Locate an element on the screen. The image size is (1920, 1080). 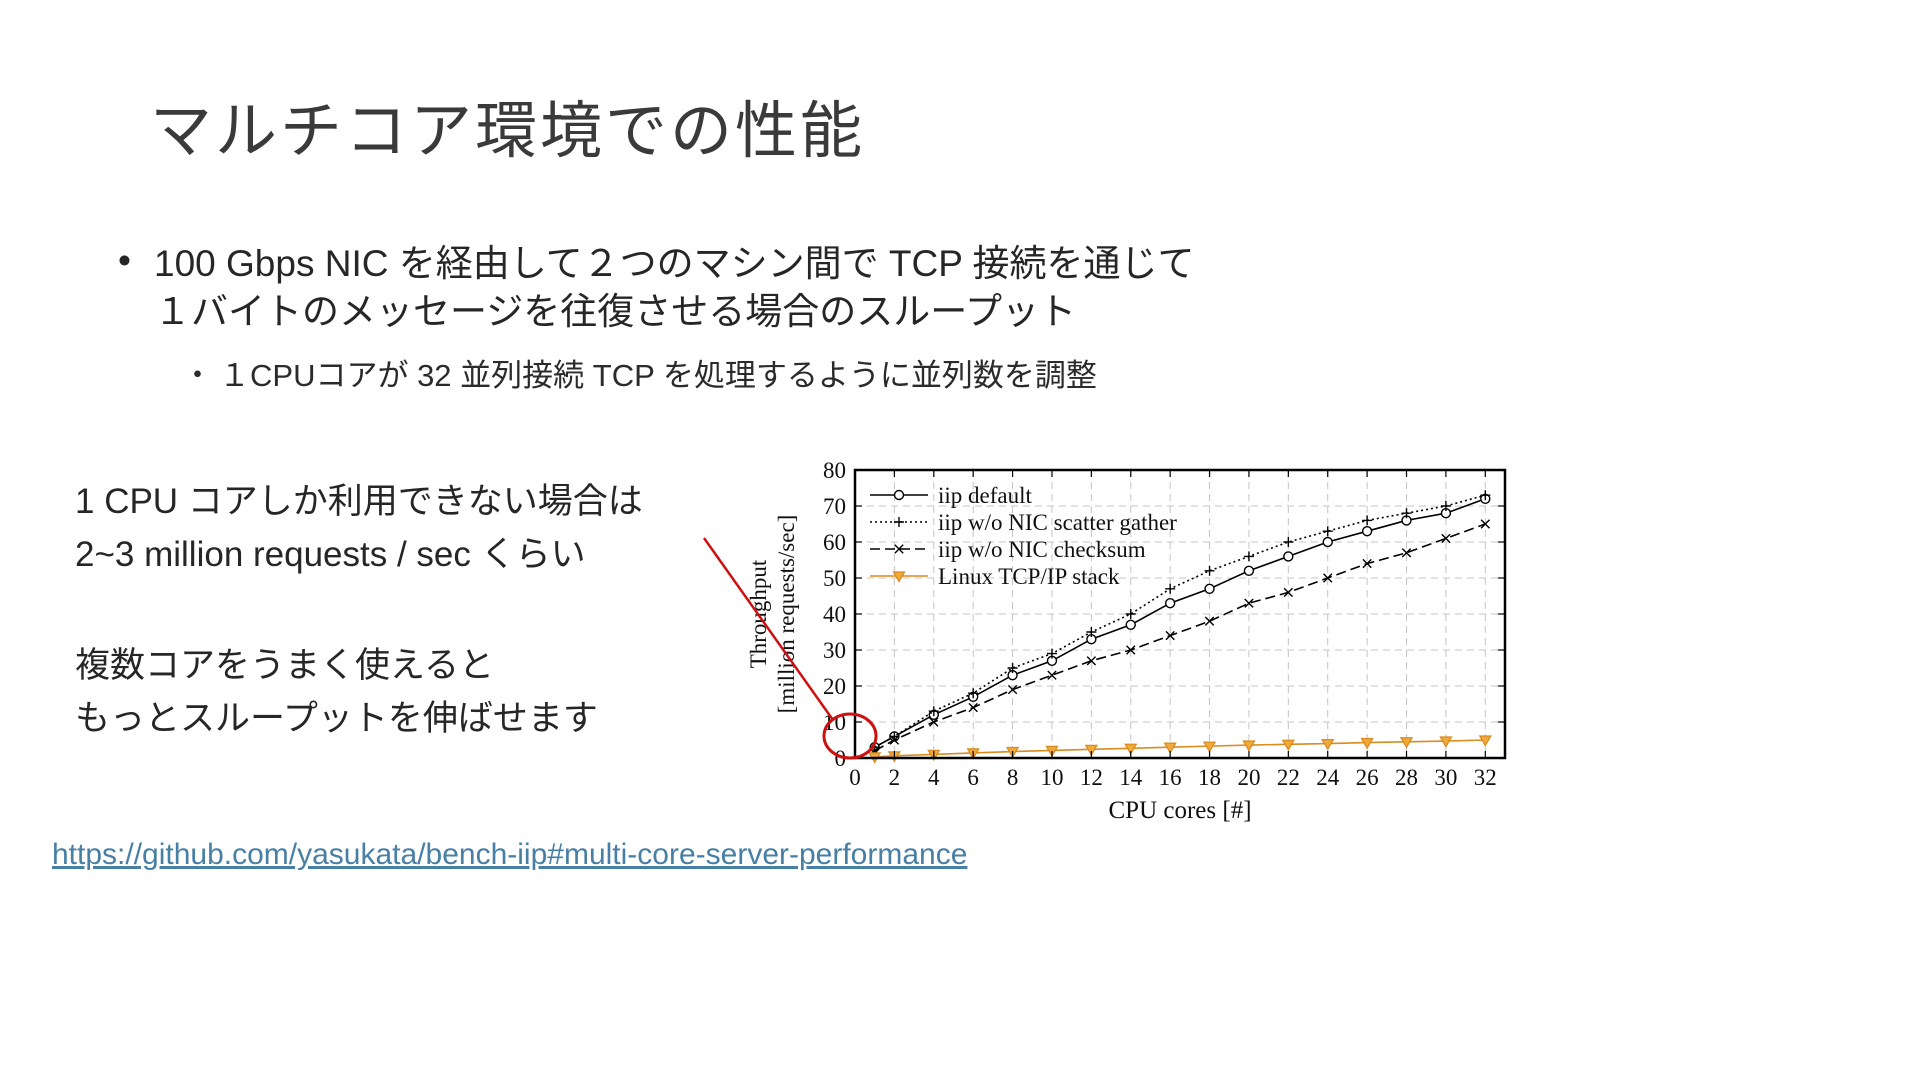
chart-grid is located at coordinates (1180, 614).